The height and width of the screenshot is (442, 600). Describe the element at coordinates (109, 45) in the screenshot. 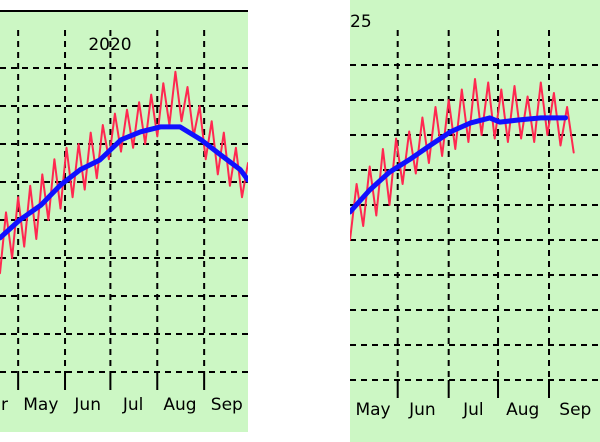

I see `chart-title: 2020` at that location.